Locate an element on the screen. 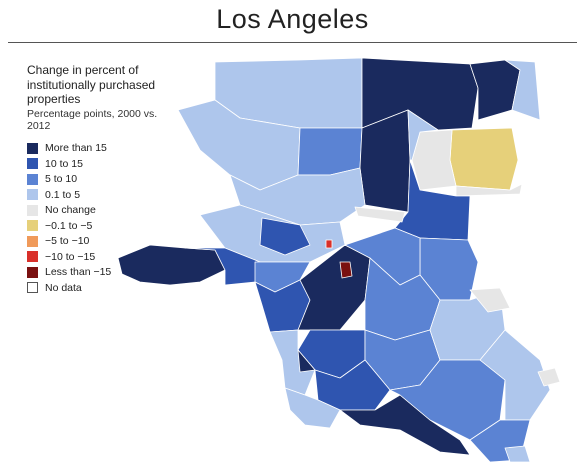 The image size is (585, 472). region-littlerock is located at coordinates (423, 135).